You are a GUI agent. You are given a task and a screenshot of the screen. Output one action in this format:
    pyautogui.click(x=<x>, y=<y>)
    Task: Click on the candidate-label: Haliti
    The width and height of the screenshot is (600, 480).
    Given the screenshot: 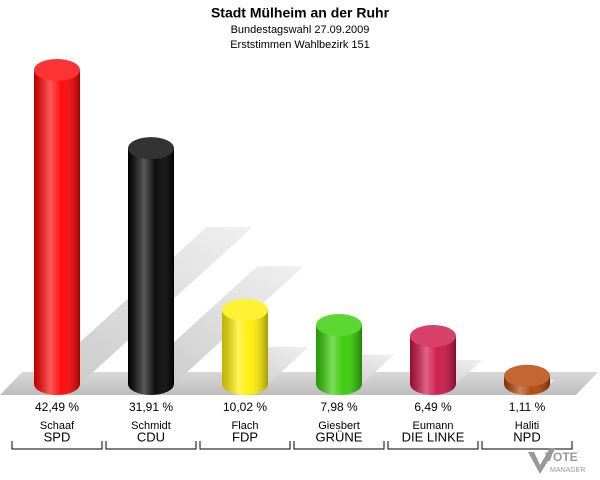 What is the action you would take?
    pyautogui.click(x=527, y=426)
    